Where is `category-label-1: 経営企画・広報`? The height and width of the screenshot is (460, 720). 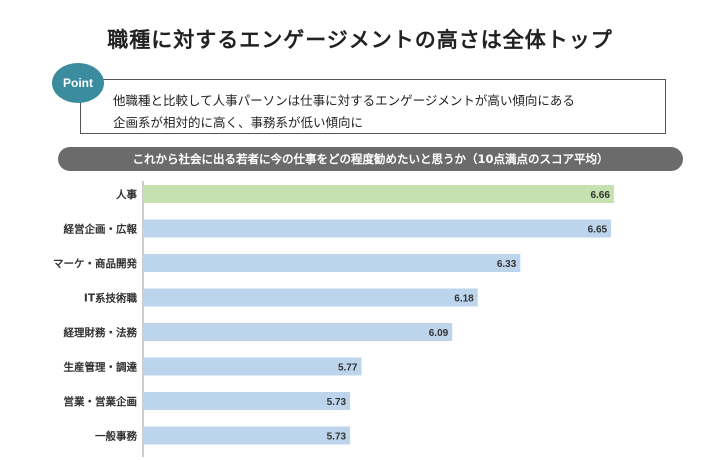
category-label-1: 経営企画・広報 is located at coordinates (101, 229).